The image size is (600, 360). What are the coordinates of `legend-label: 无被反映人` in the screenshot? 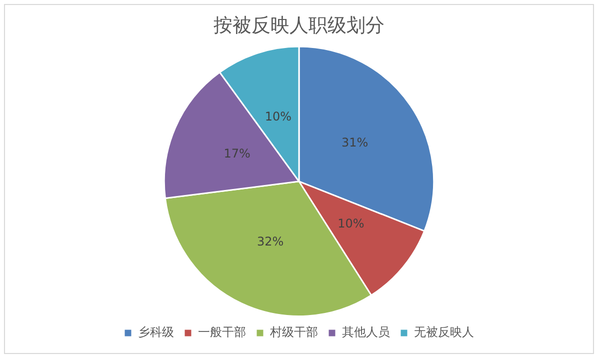 It's located at (444, 332).